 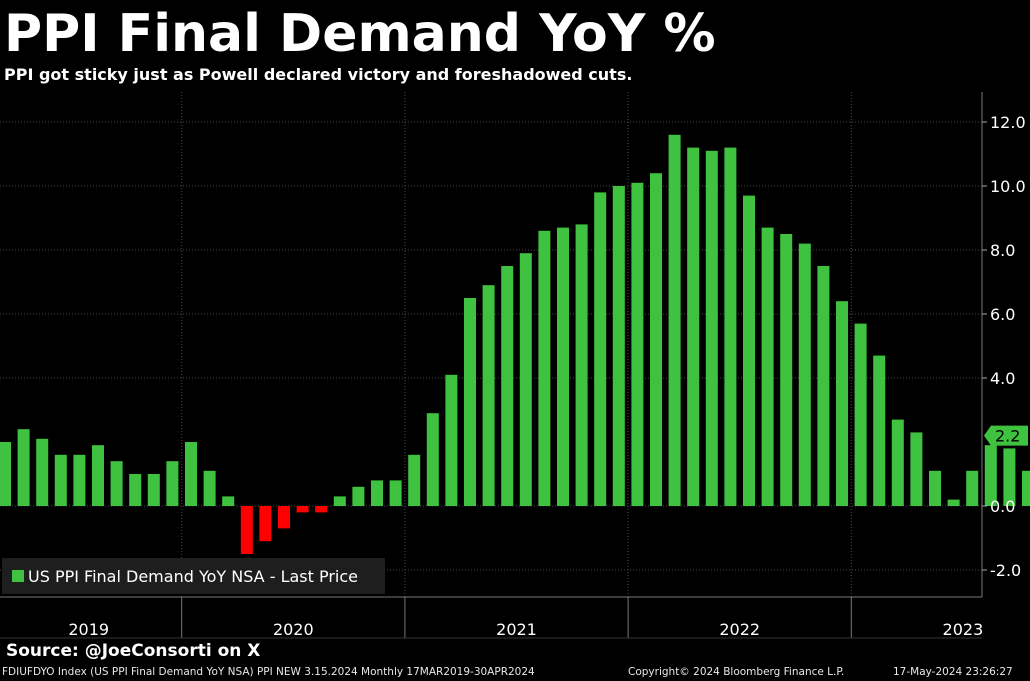 What do you see at coordinates (1002, 378) in the screenshot?
I see `y-tick-label: 4.0` at bounding box center [1002, 378].